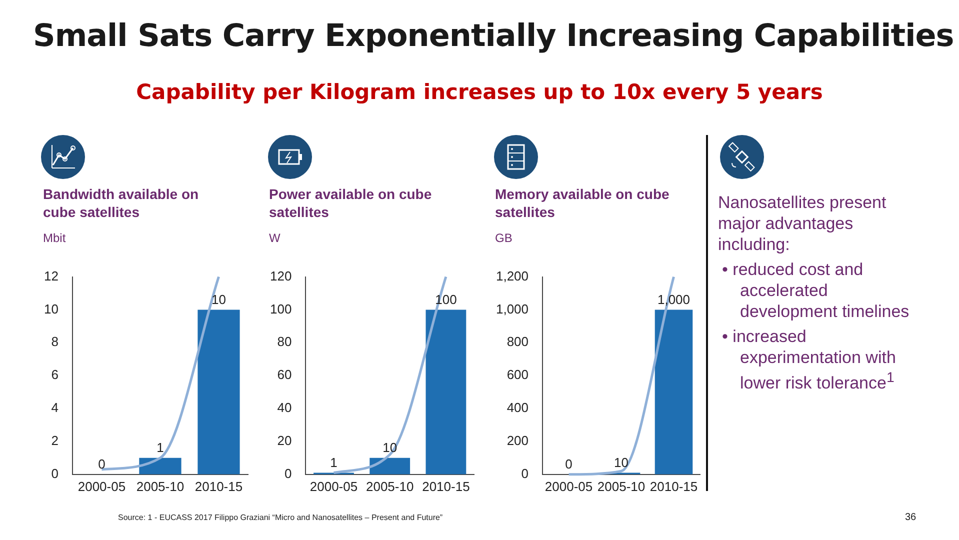 Image resolution: width=959 pixels, height=540 pixels. What do you see at coordinates (284, 440) in the screenshot?
I see `y-tick-label: 20` at bounding box center [284, 440].